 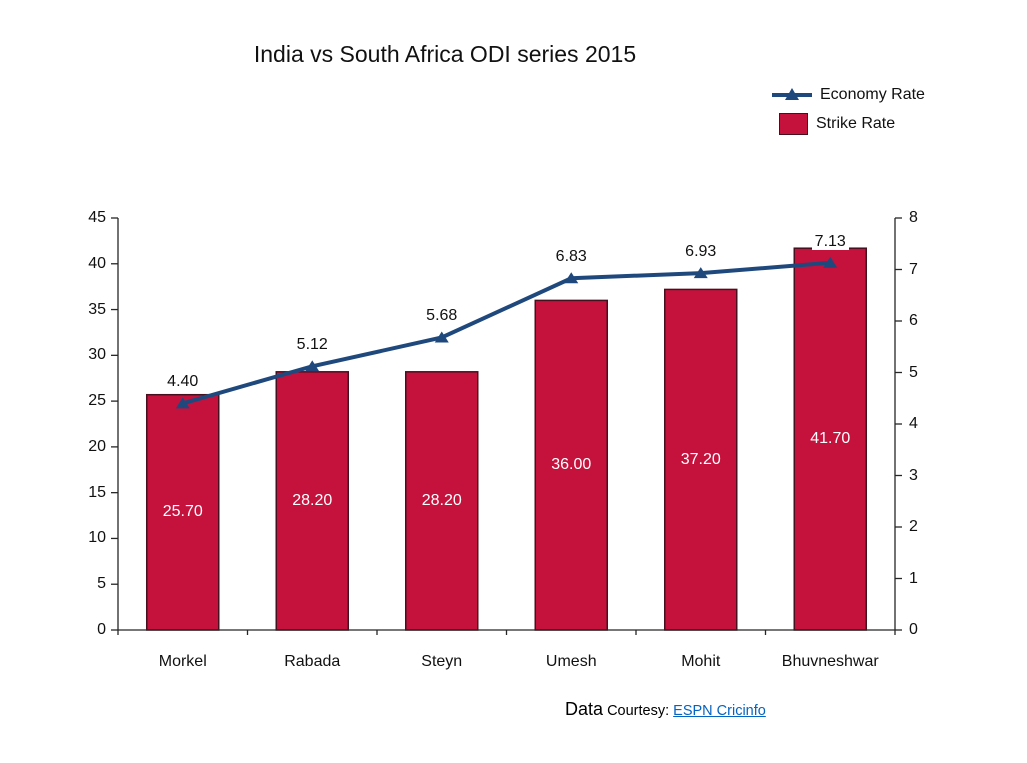 What do you see at coordinates (913, 526) in the screenshot?
I see `right-axis-tick-label: 2` at bounding box center [913, 526].